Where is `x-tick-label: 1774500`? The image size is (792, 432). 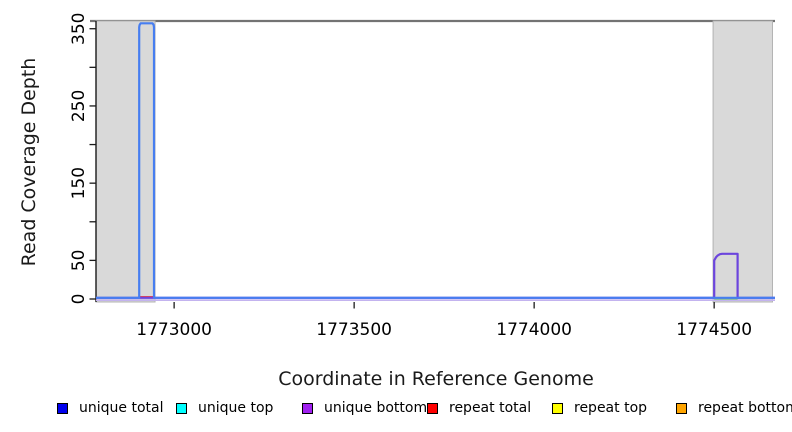 x-tick-label: 1774500 is located at coordinates (714, 330).